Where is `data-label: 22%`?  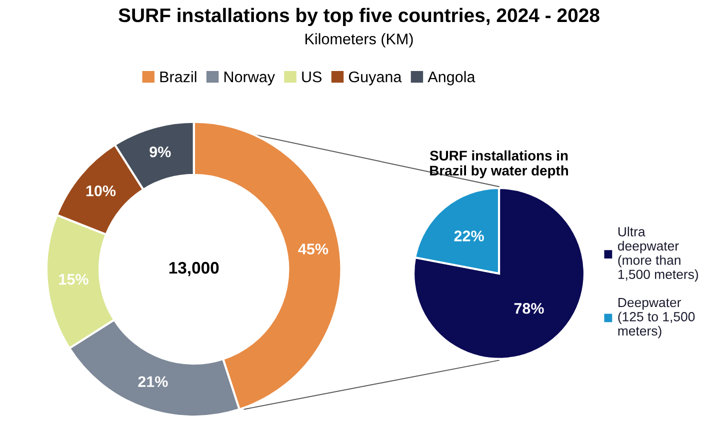 data-label: 22% is located at coordinates (469, 236).